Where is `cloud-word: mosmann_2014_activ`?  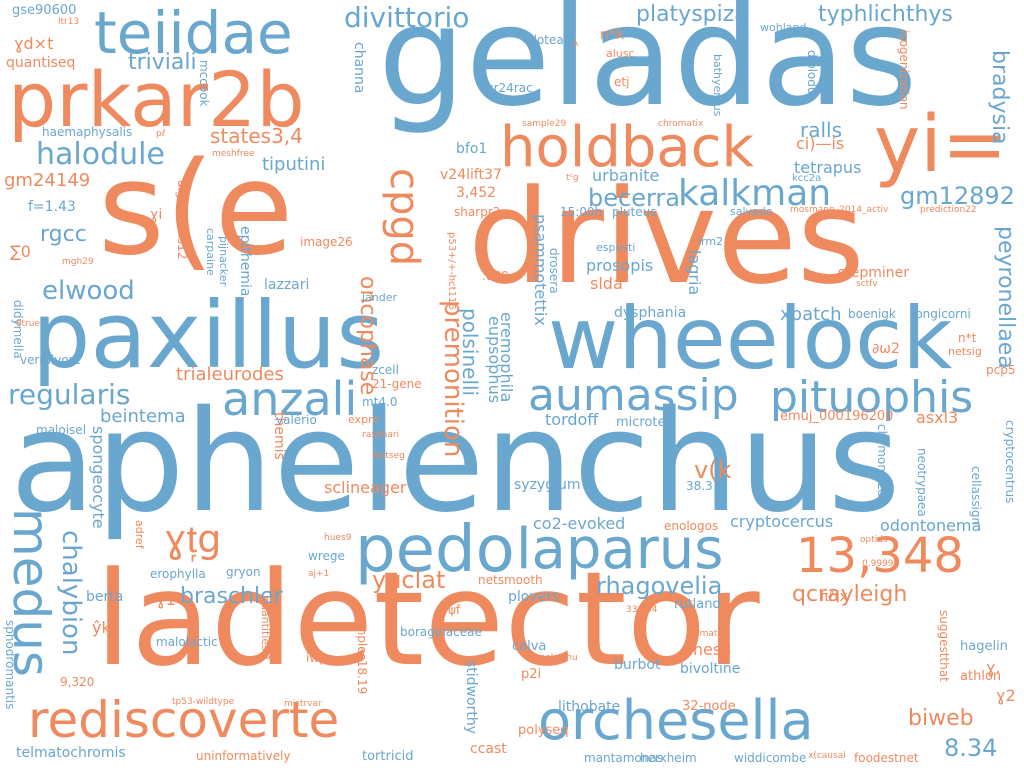
cloud-word: mosmann_2014_activ is located at coordinates (839, 210).